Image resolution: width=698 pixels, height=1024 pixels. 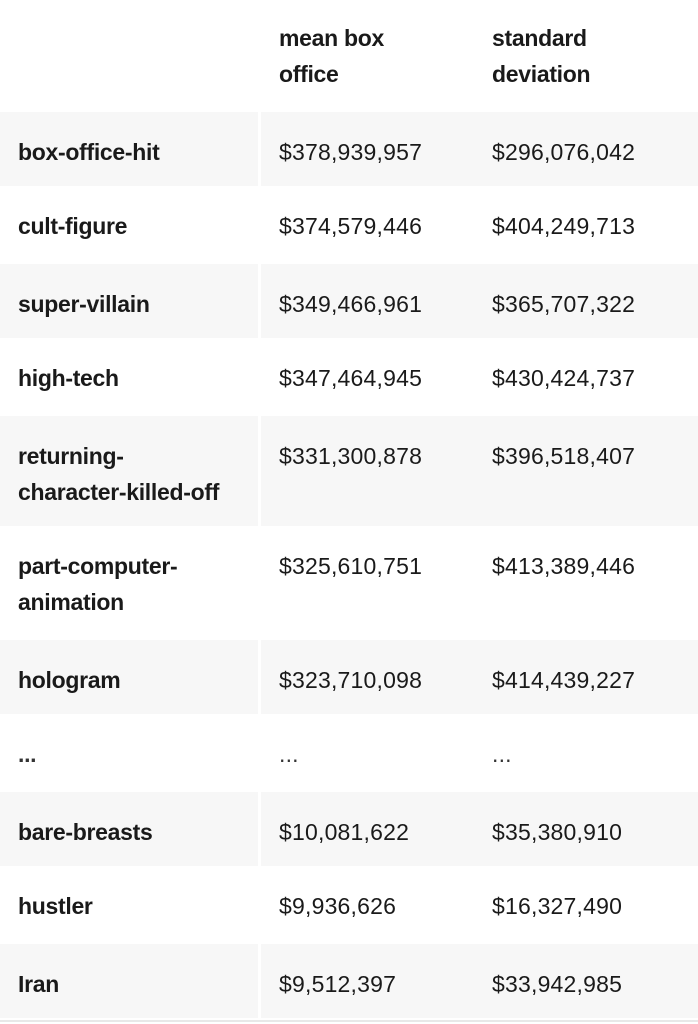 I want to click on keyword-cell: box-office-hit, so click(x=129, y=149).